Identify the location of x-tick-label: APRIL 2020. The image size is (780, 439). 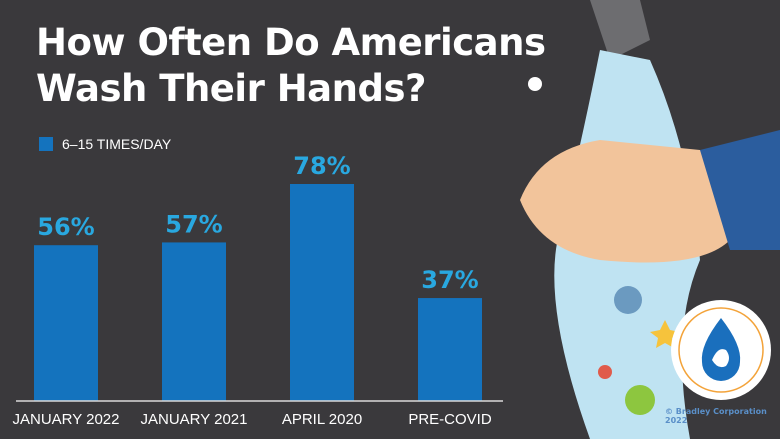
(322, 419).